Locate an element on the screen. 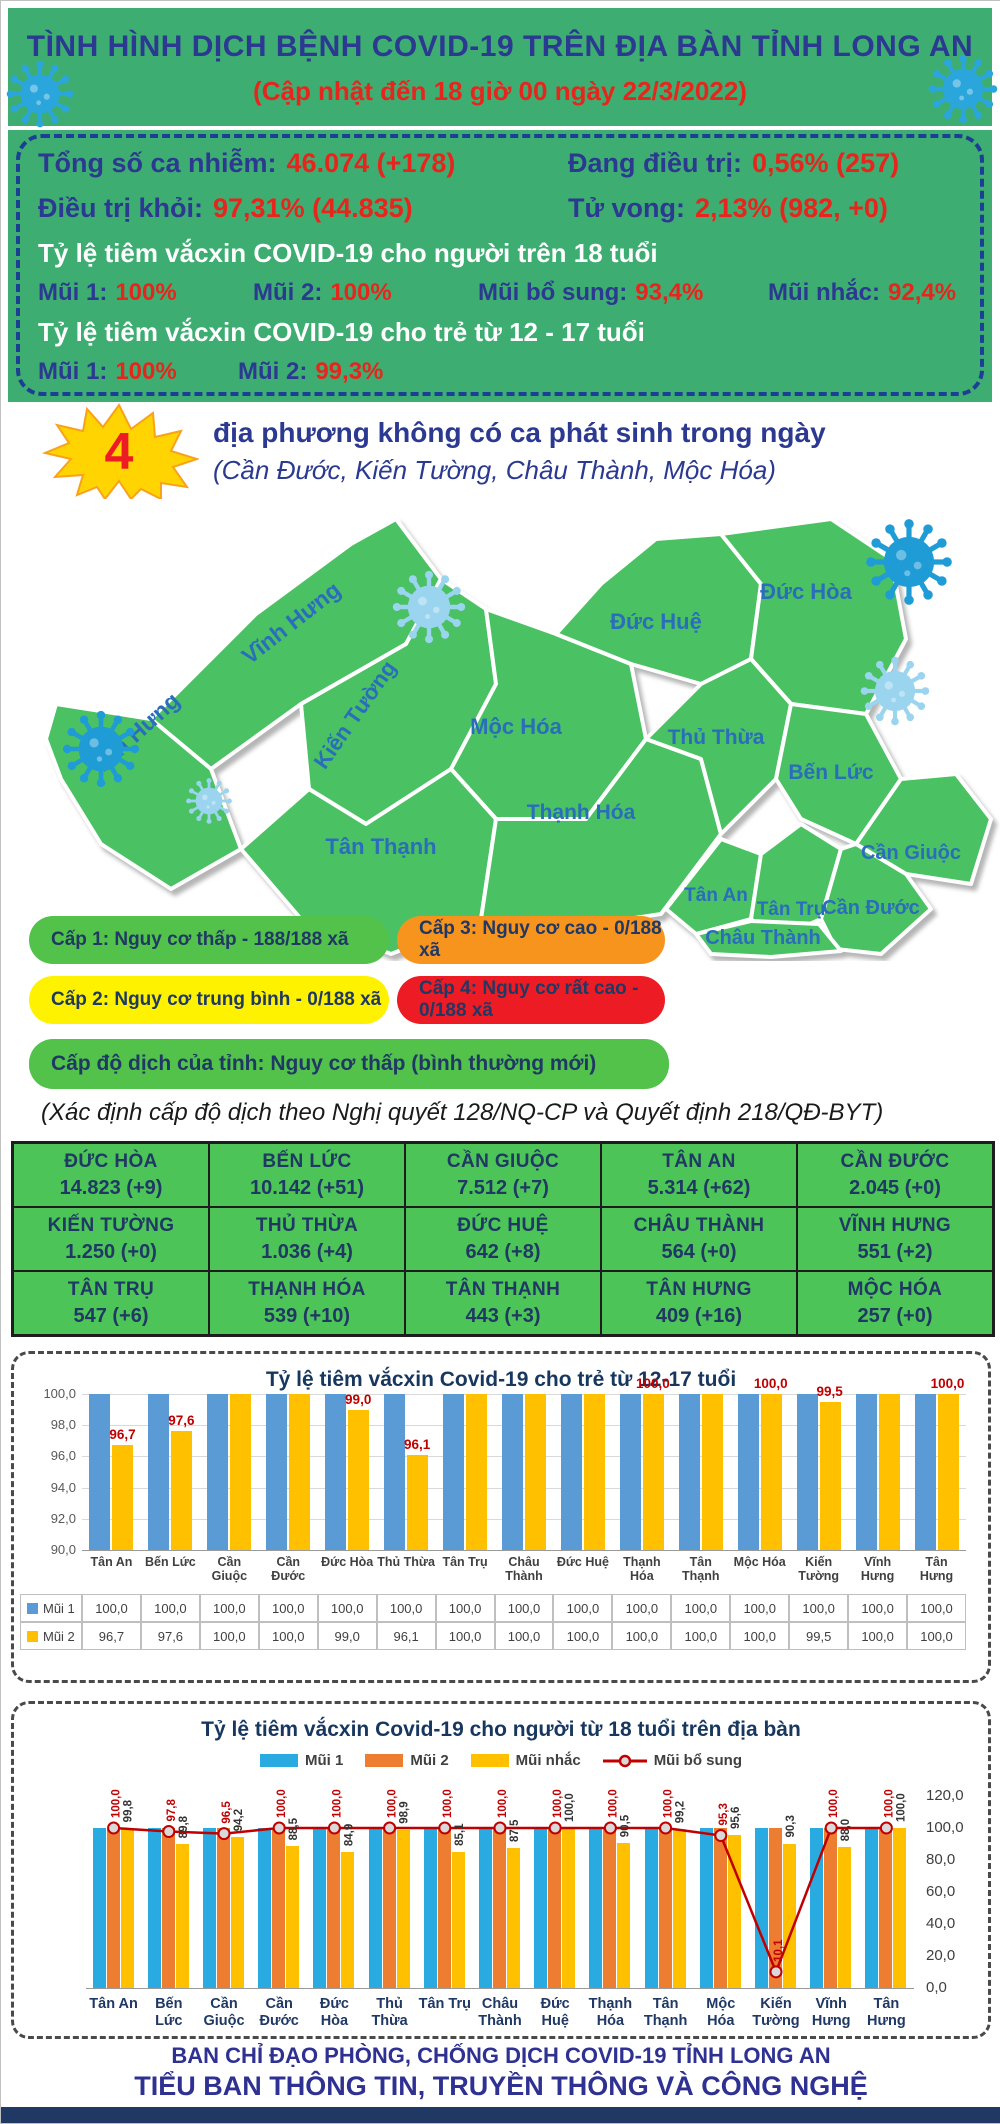  y-axis-tick: 90,0 is located at coordinates (63, 1549).